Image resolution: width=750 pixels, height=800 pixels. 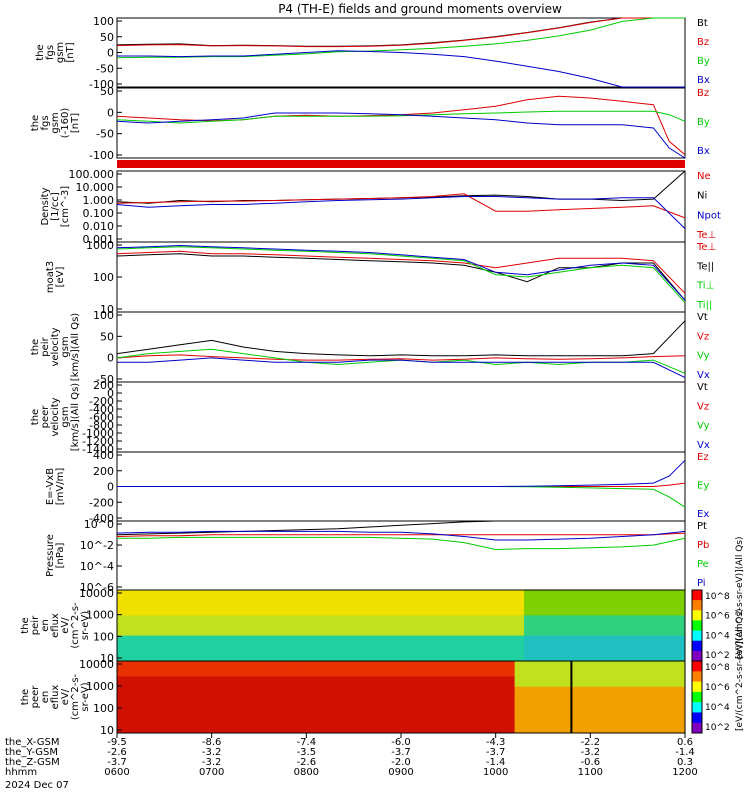 What do you see at coordinates (401, 534) in the screenshot?
I see `series-line-Pb` at bounding box center [401, 534].